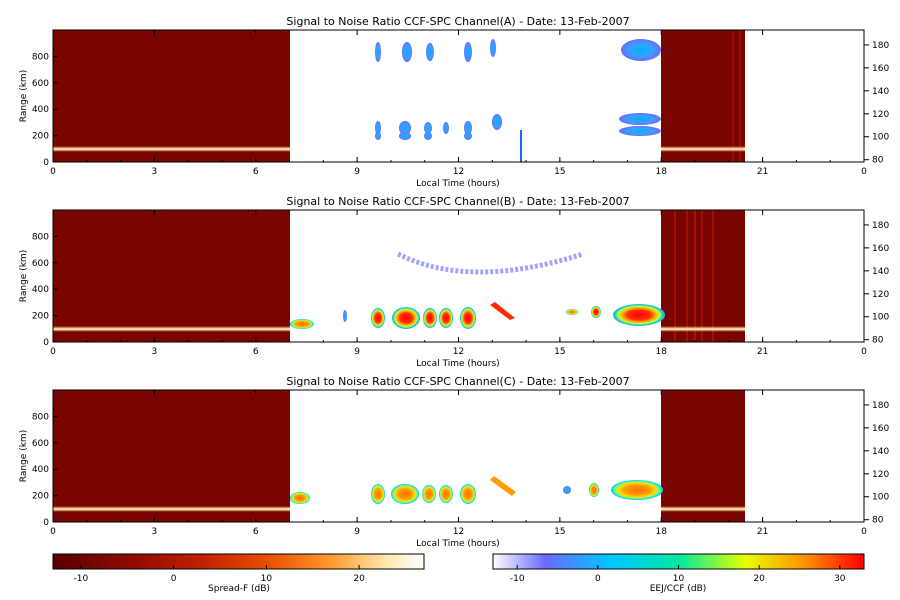 The width and height of the screenshot is (900, 600). I want to click on panel-c-spreadf-evening, so click(703, 456).